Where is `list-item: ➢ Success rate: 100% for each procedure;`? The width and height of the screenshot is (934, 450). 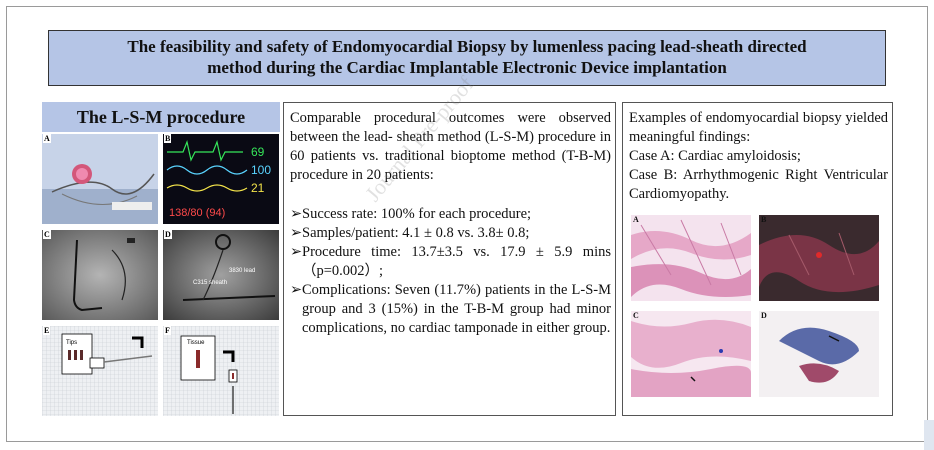
list-item: ➢ Success rate: 100% for each procedure; is located at coordinates (411, 214).